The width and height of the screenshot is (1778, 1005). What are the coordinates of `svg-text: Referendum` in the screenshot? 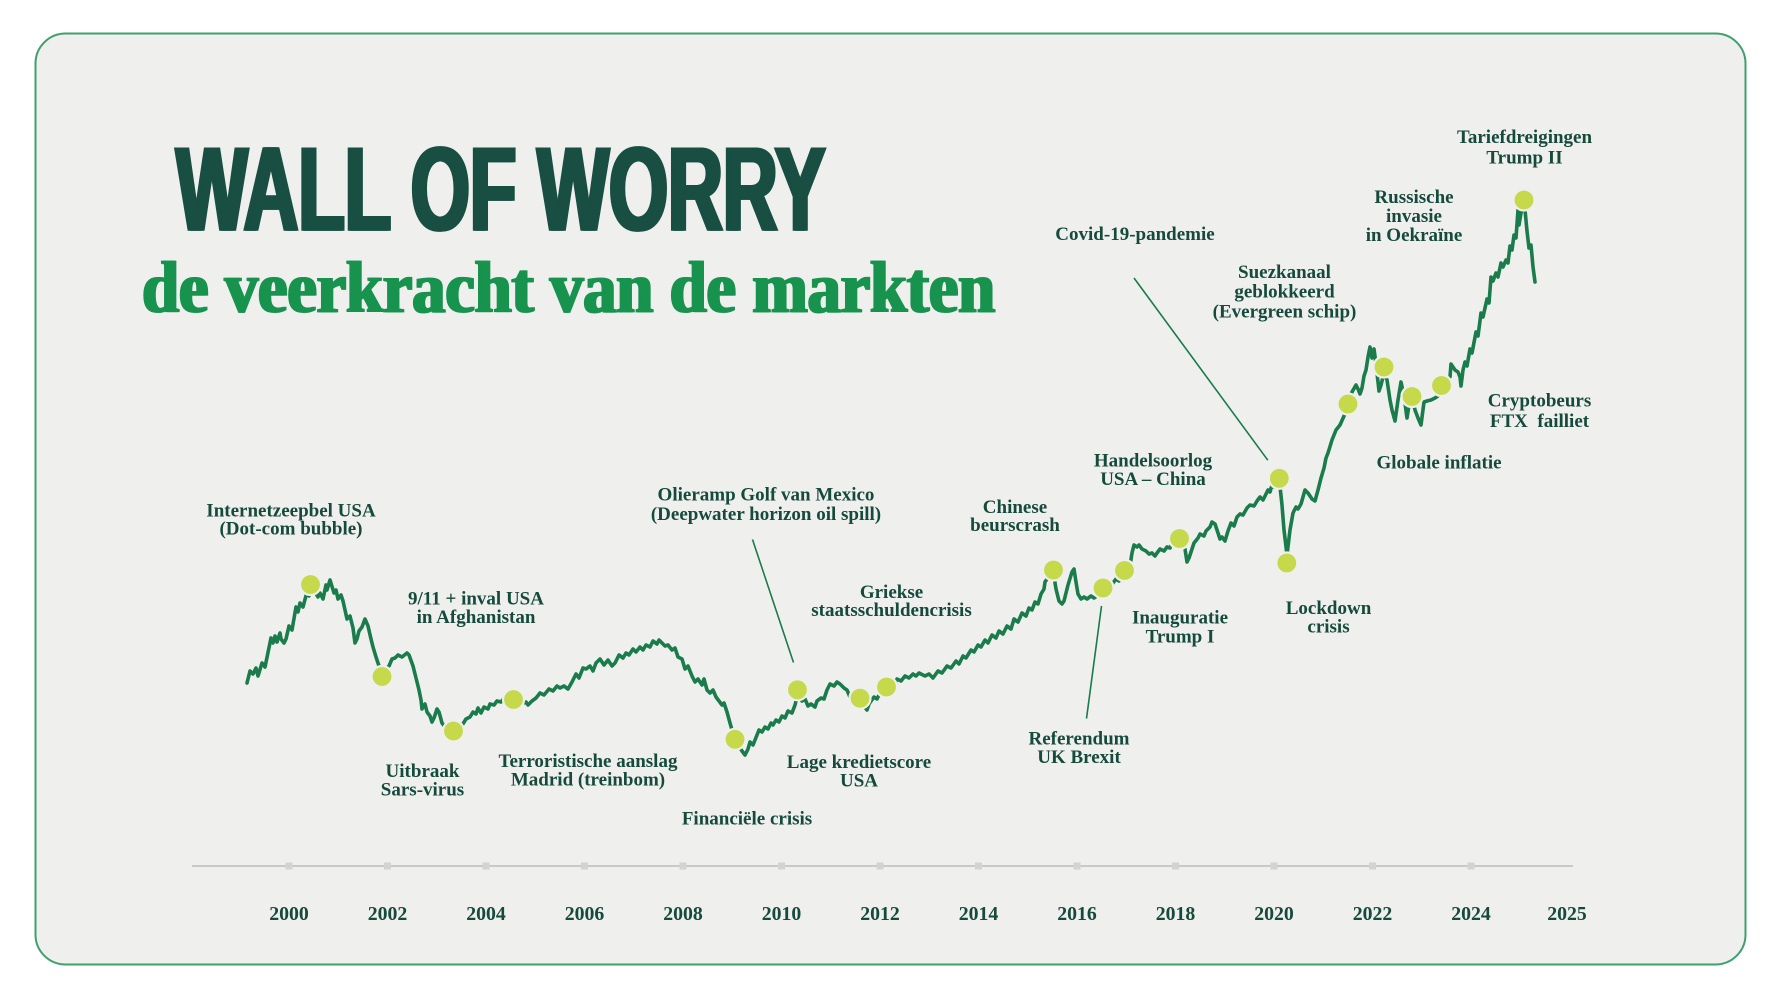 It's located at (1079, 739).